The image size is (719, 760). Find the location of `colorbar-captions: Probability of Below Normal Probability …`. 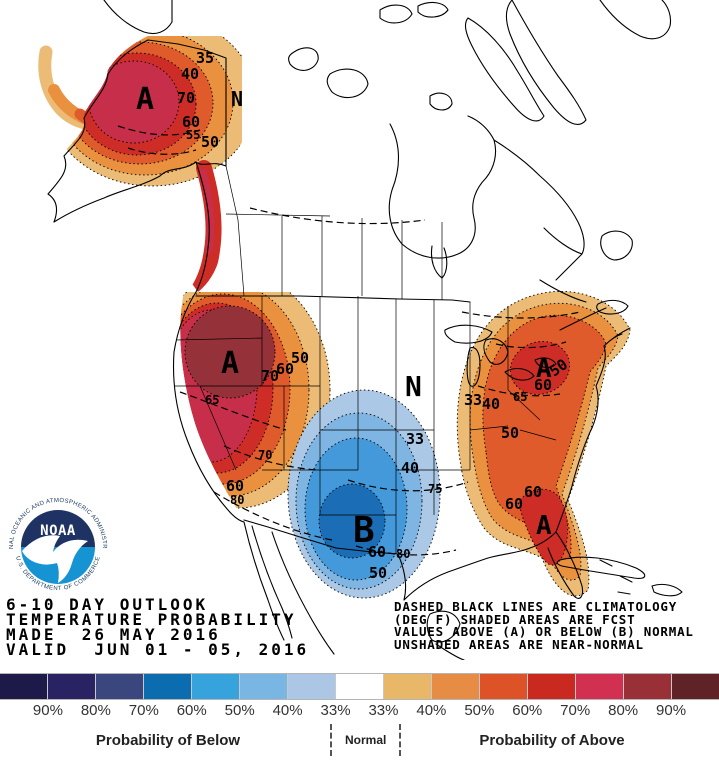

colorbar-captions: Probability of Below Normal Probability … is located at coordinates (359, 741).